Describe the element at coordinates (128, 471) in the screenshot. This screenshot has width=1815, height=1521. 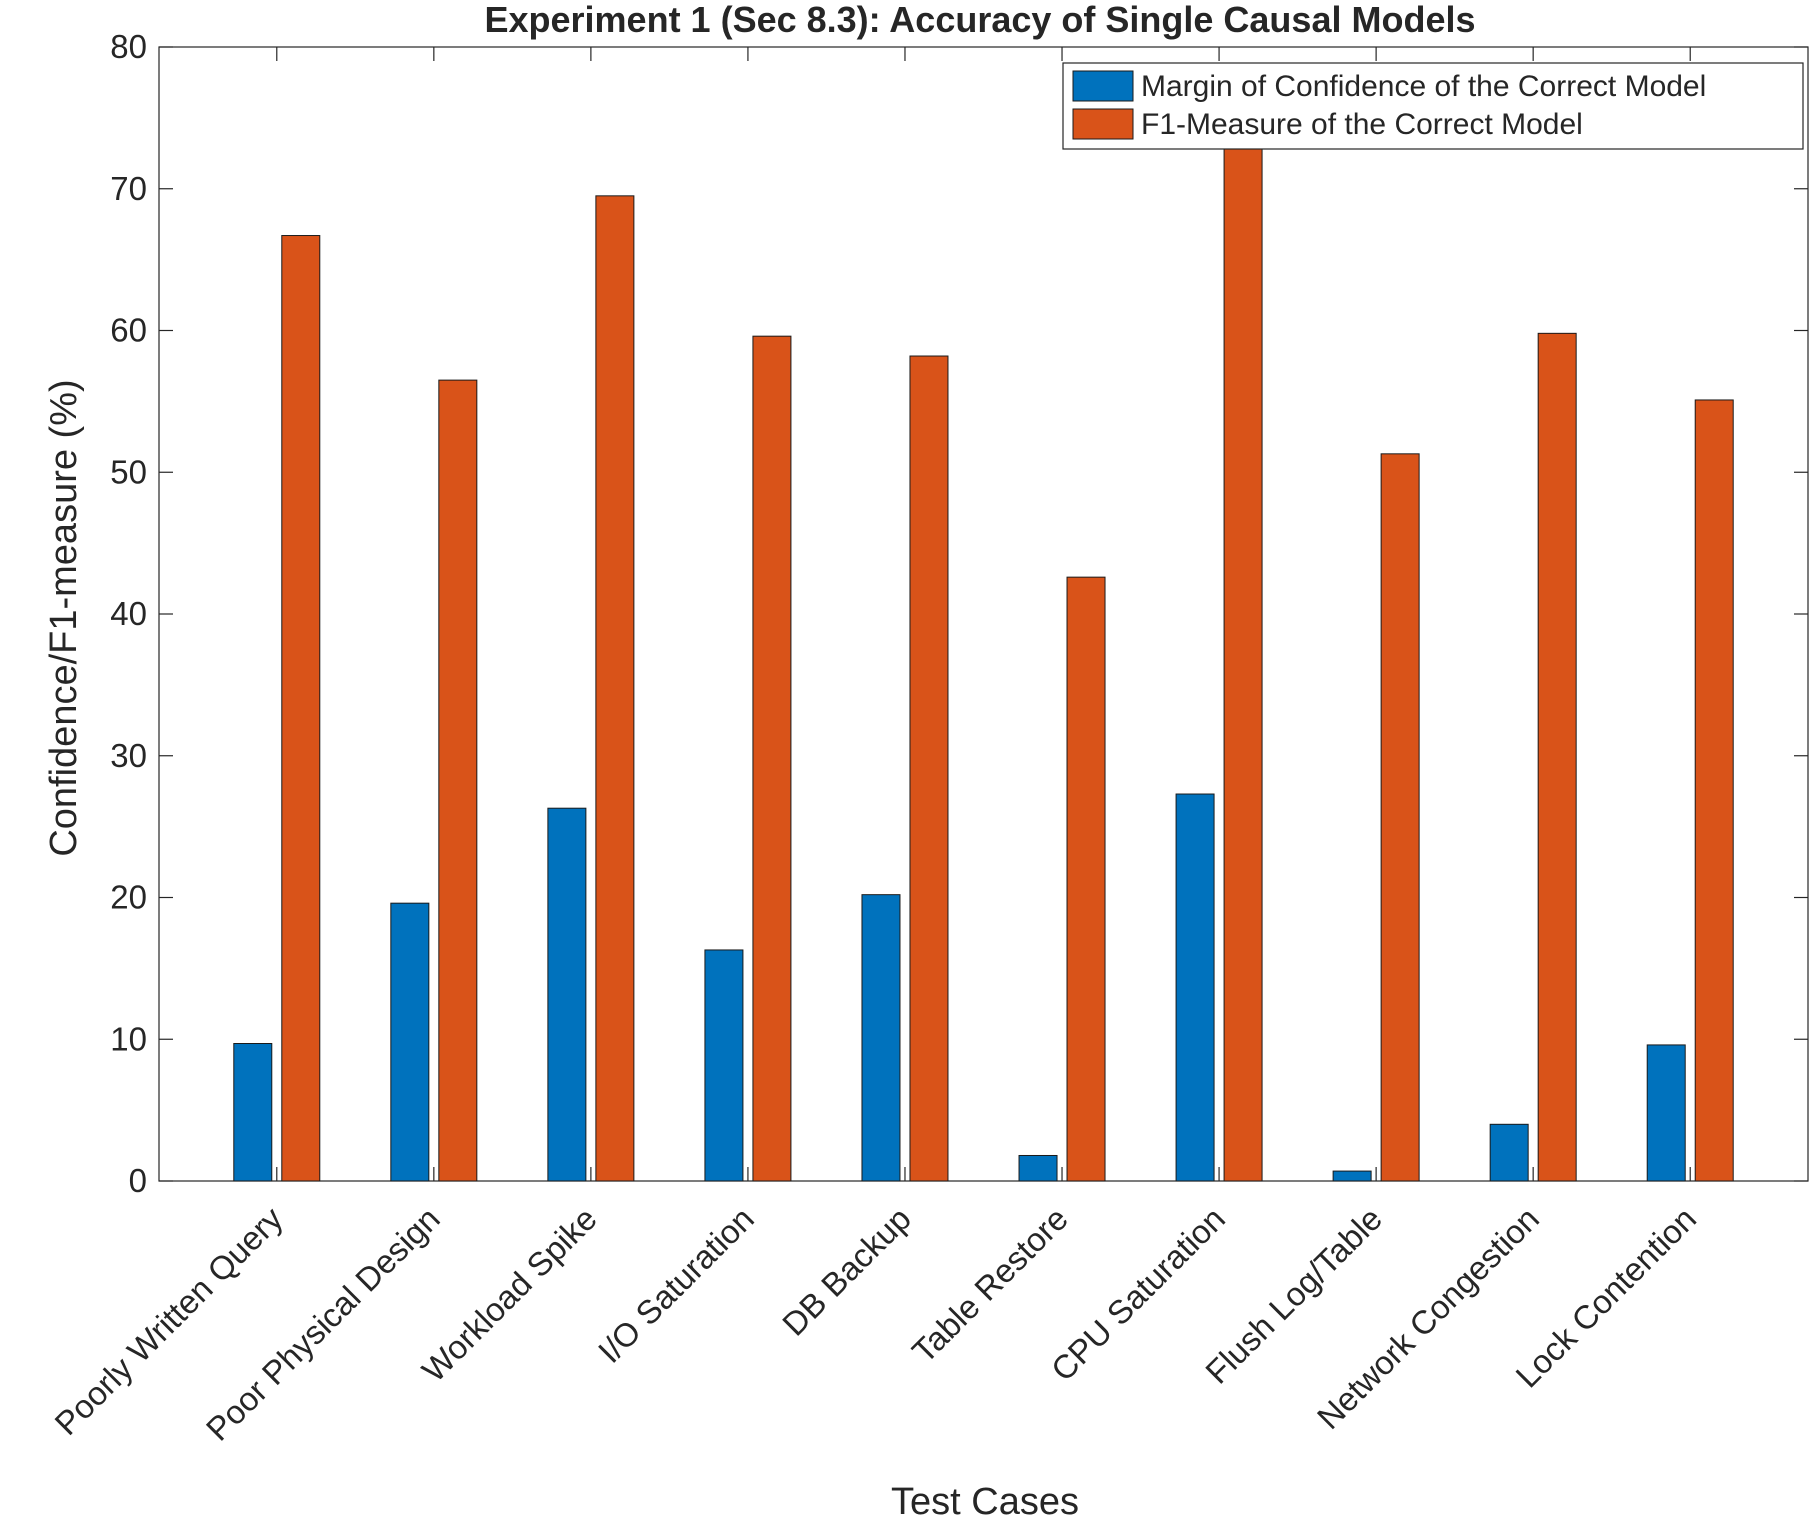
I see `y-tick-label: 50` at that location.